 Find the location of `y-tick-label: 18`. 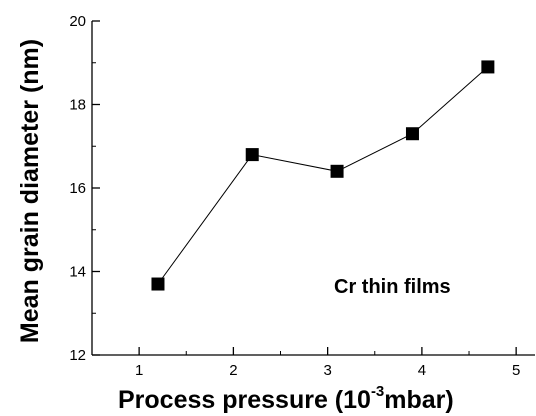

y-tick-label: 18 is located at coordinates (77, 105).